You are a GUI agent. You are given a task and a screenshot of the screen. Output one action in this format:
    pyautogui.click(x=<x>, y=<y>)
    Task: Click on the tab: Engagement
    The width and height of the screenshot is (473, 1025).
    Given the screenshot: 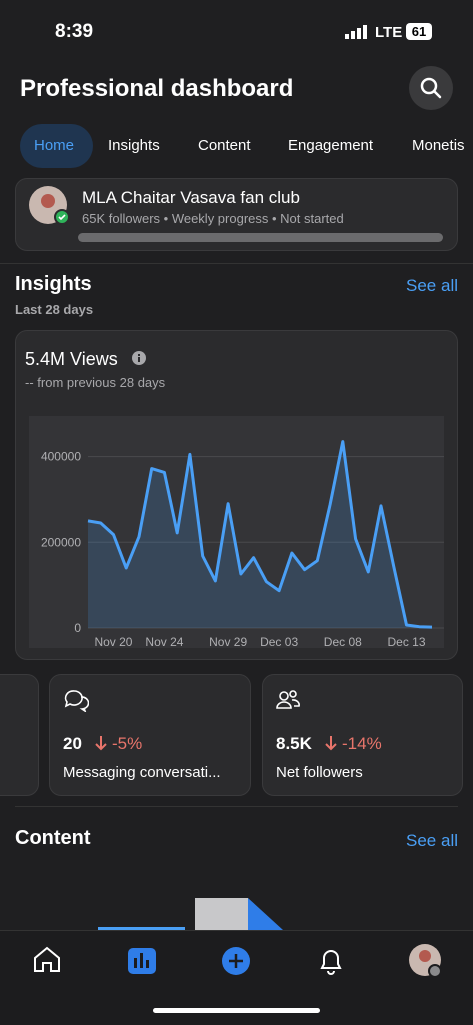 What is the action you would take?
    pyautogui.click(x=331, y=145)
    